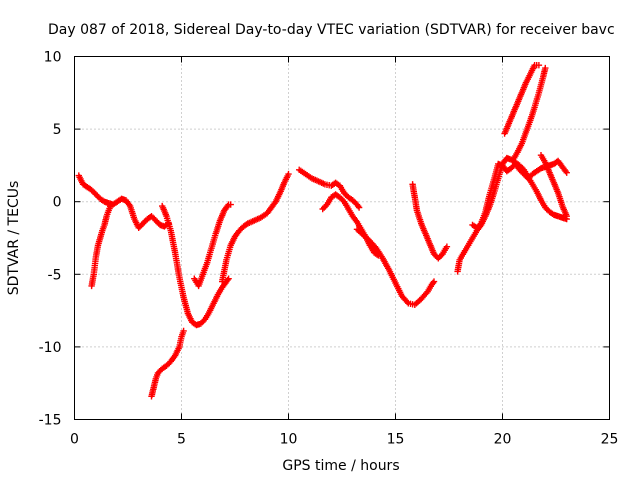 This screenshot has height=480, width=640. I want to click on x-axis-label: GPS time / hours, so click(340, 466).